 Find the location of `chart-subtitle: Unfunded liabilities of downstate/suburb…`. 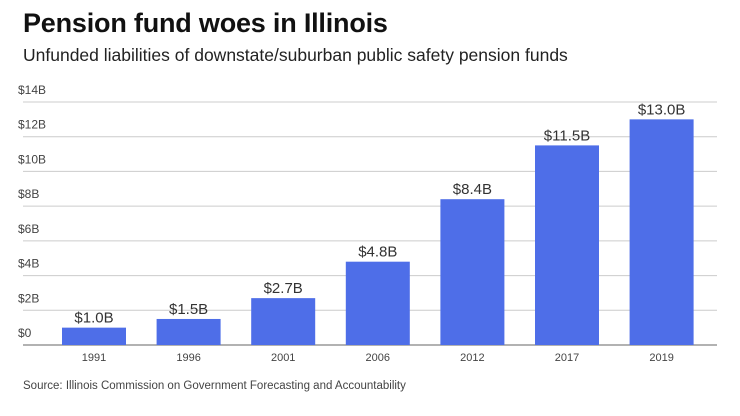

chart-subtitle: Unfunded liabilities of downstate/suburb… is located at coordinates (295, 55).